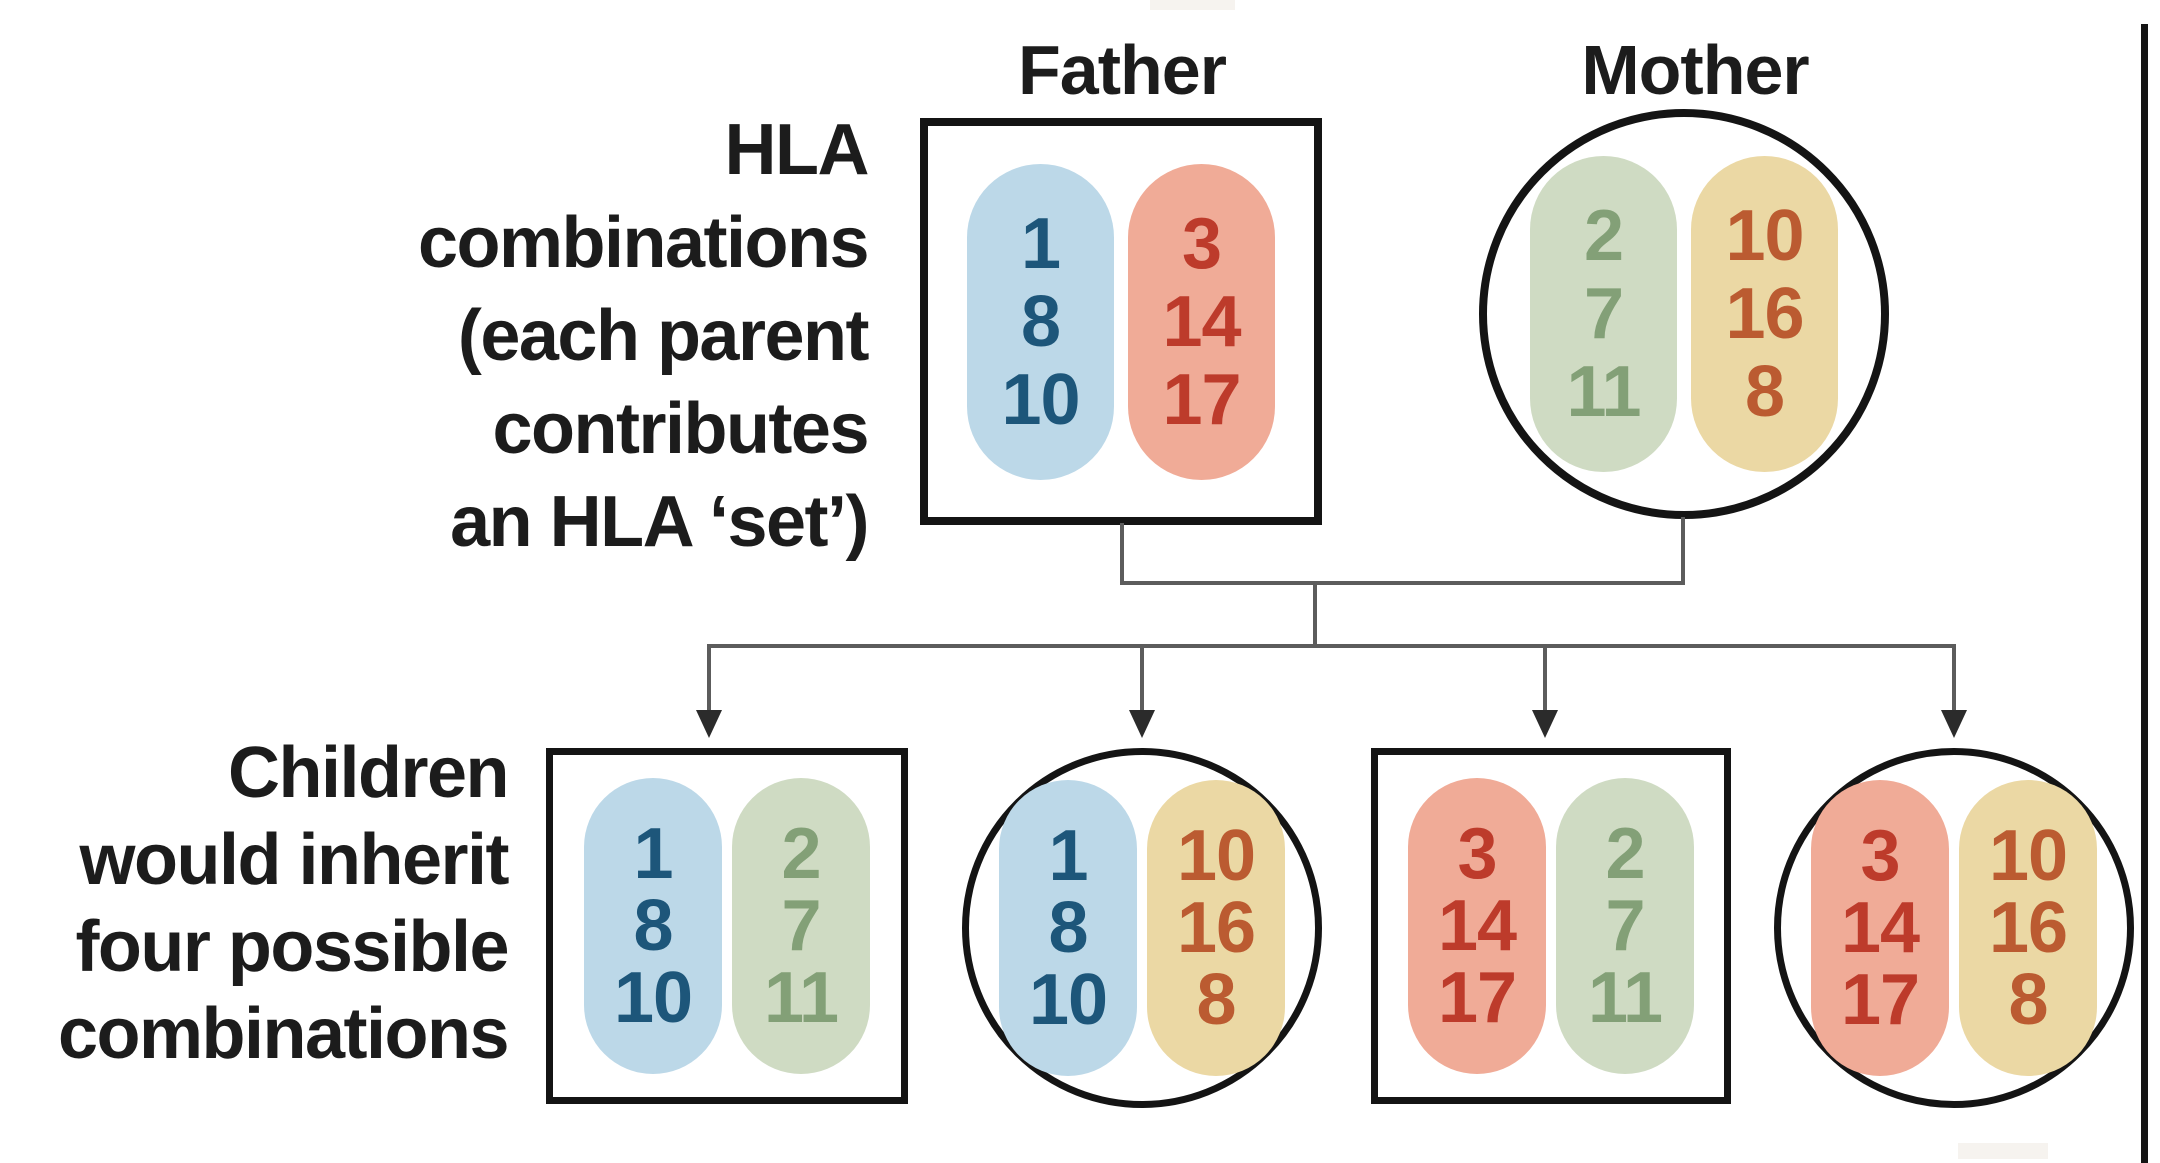  I want to click on child-1-box: 1 8 10 2 7 11, so click(727, 926).